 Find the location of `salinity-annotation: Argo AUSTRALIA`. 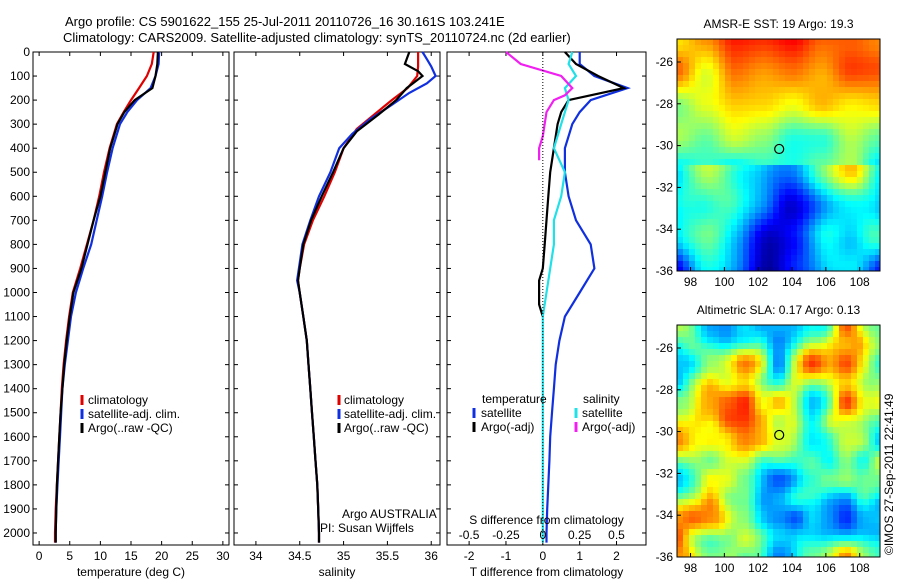

salinity-annotation: Argo AUSTRALIA is located at coordinates (389, 514).